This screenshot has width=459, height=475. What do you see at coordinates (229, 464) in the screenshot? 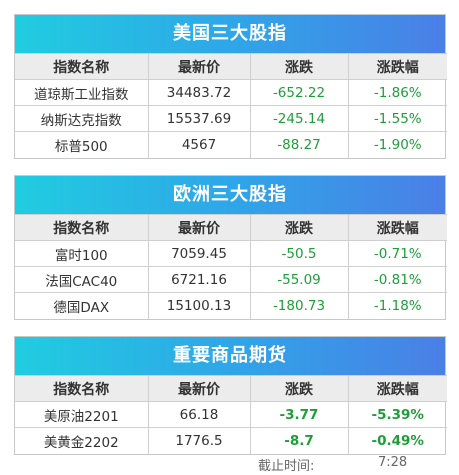
I see `update-time-footer: 截止时间: 7:28` at bounding box center [229, 464].